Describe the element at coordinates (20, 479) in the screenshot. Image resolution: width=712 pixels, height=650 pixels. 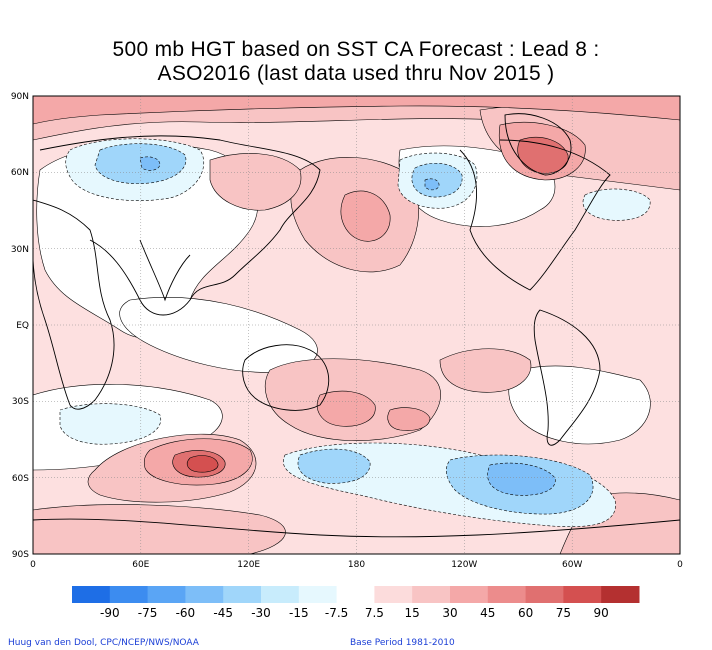
I see `lat-label: 60S` at that location.